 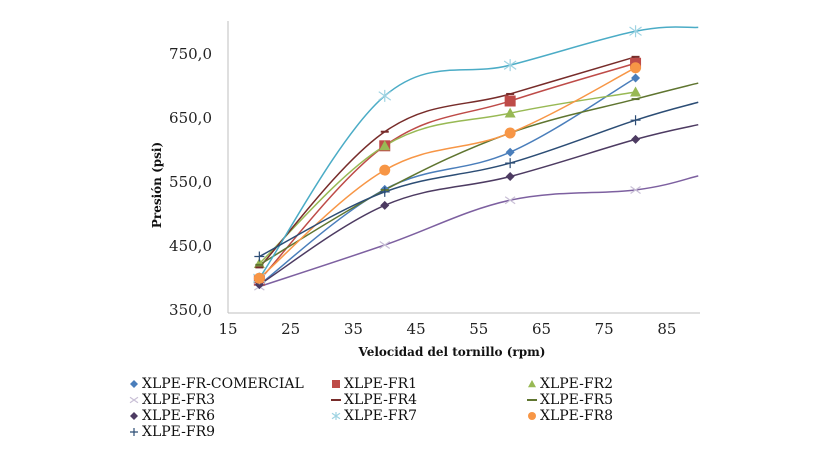 I want to click on legend-marker-triangle-icon, so click(x=532, y=384).